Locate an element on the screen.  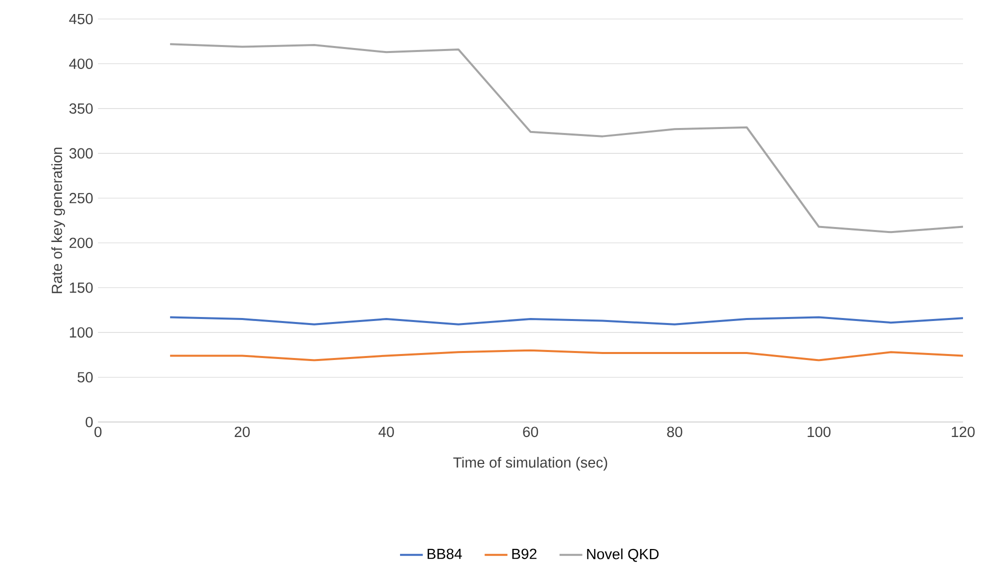
x-tick-label: 80 is located at coordinates (674, 432).